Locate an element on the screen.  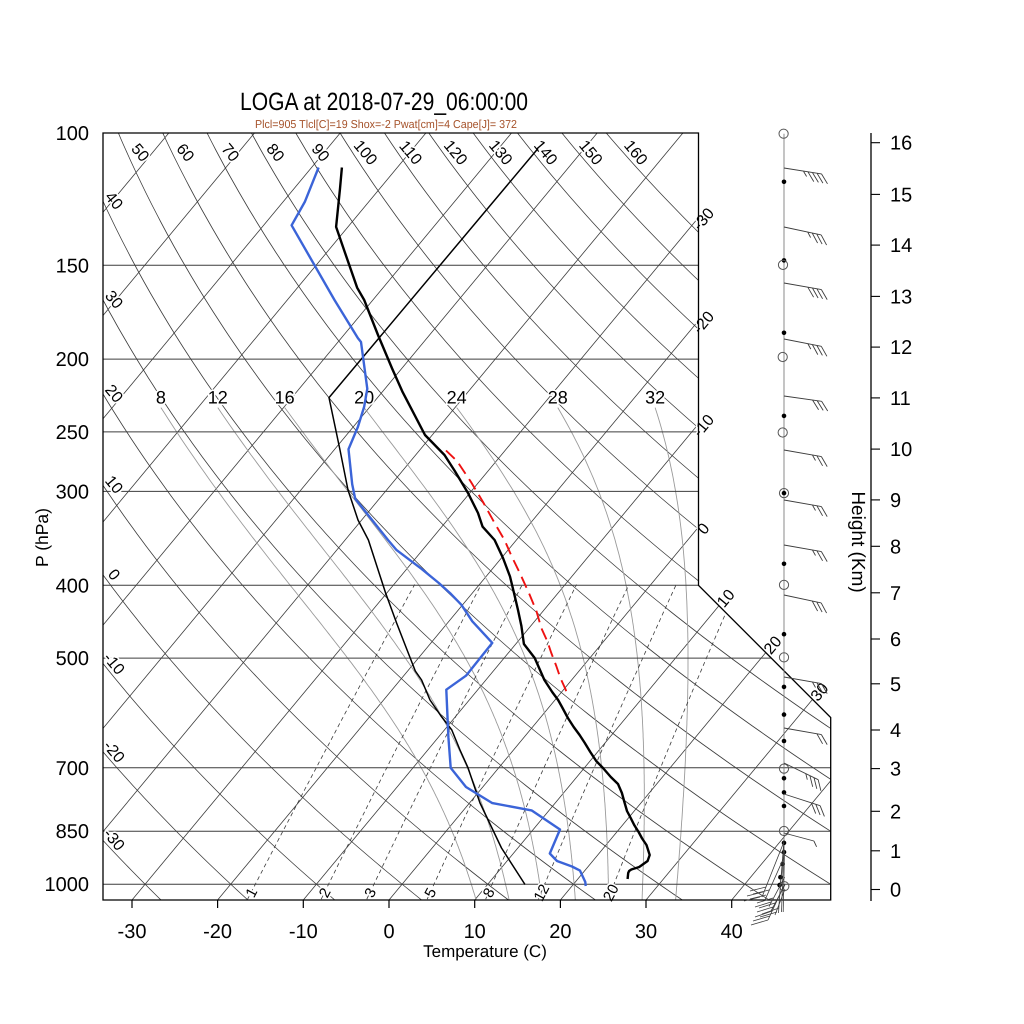
svg-text: -30 is located at coordinates (132, 932).